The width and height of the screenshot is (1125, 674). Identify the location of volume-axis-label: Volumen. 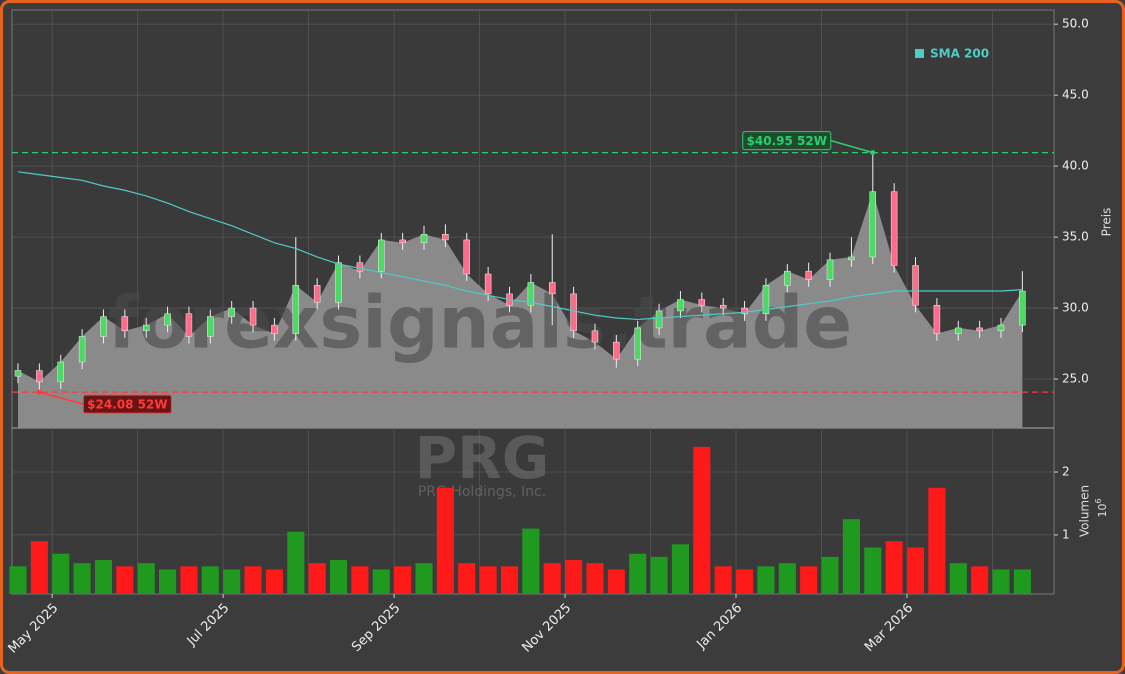
(1085, 511).